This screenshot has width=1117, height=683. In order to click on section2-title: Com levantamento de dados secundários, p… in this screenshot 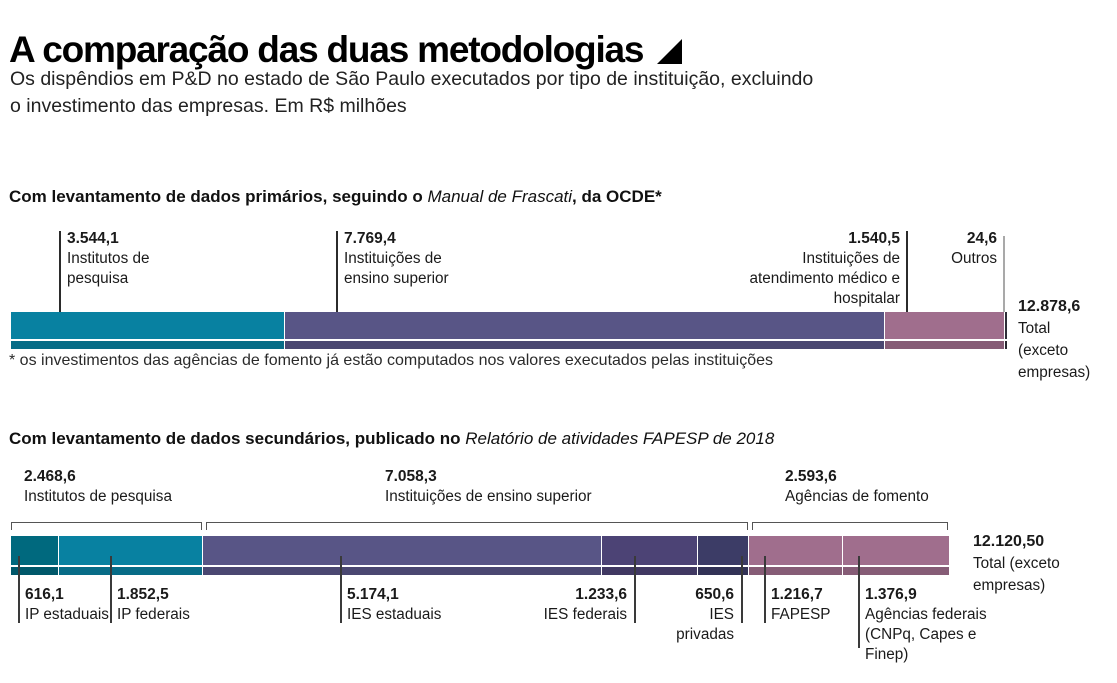, I will do `click(391, 439)`.